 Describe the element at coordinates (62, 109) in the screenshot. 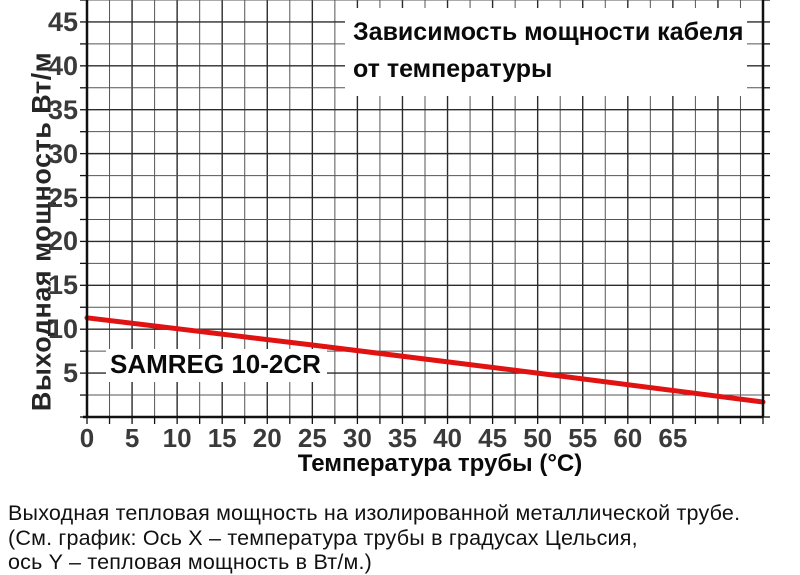

I see `y-tick-label: 35` at that location.